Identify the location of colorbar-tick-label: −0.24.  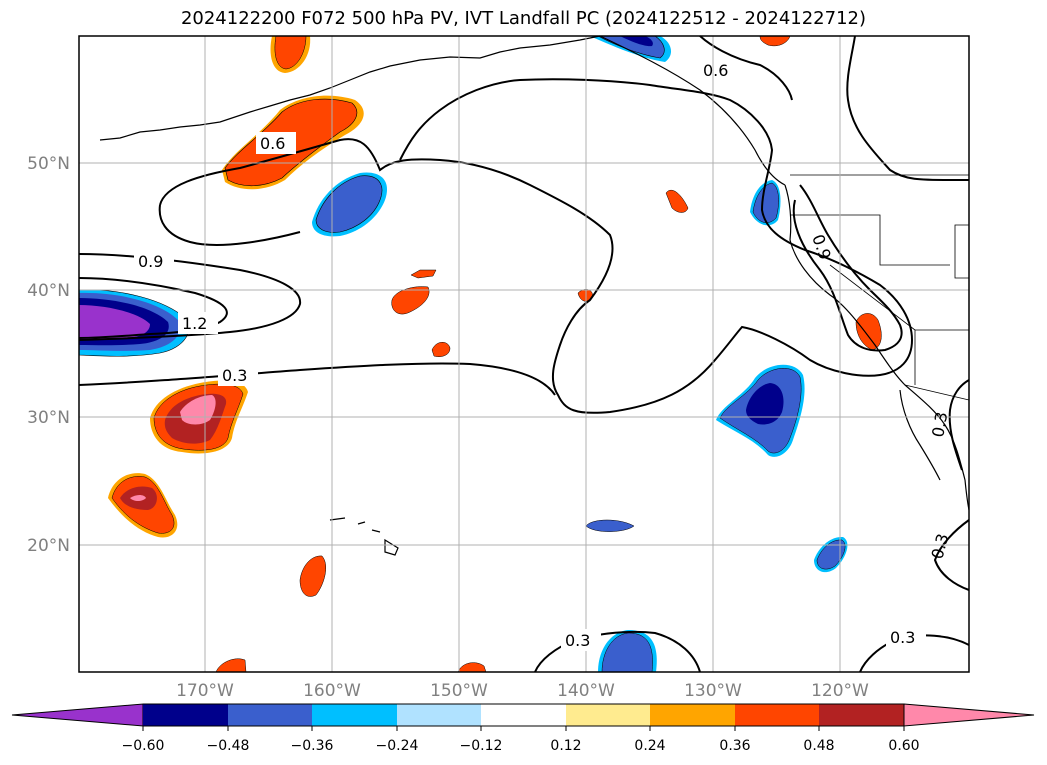
(397, 746).